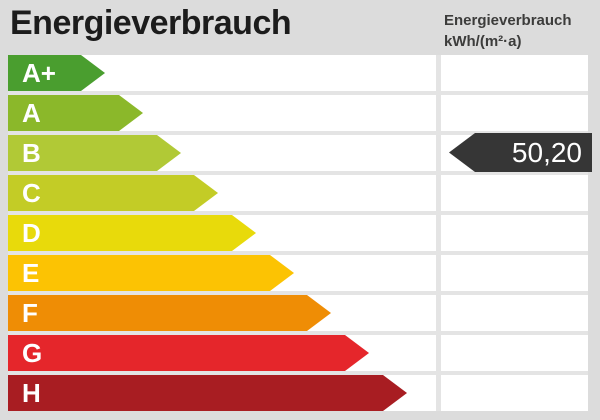  Describe the element at coordinates (222, 73) in the screenshot. I see `scale-row-left-cell: A+` at that location.